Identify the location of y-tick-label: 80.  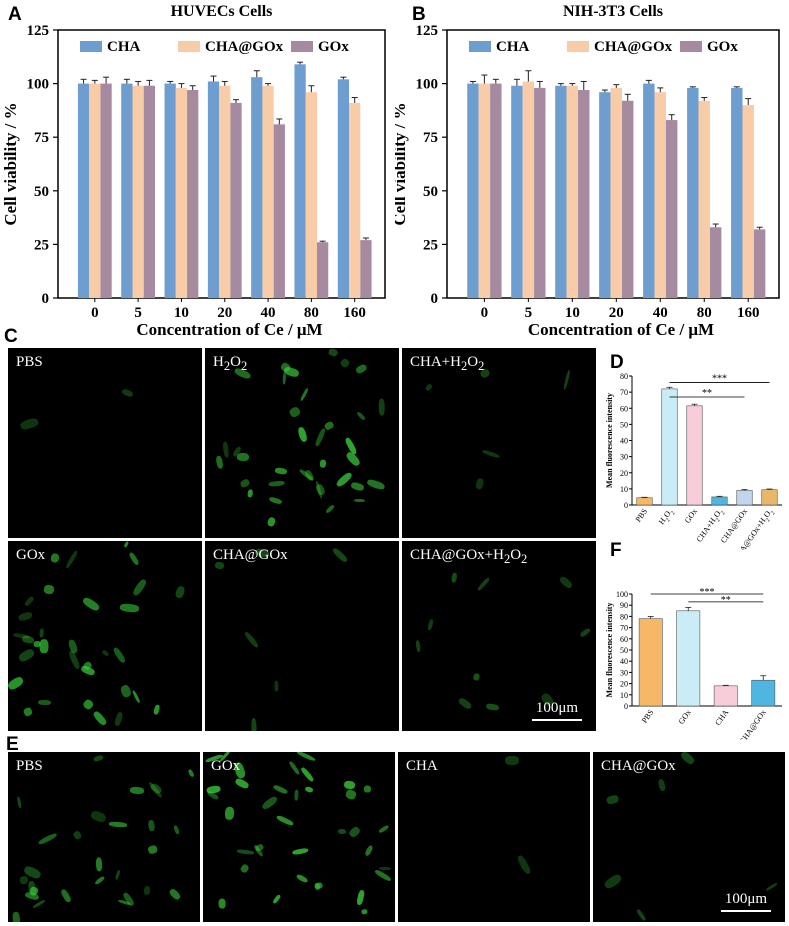
(624, 376).